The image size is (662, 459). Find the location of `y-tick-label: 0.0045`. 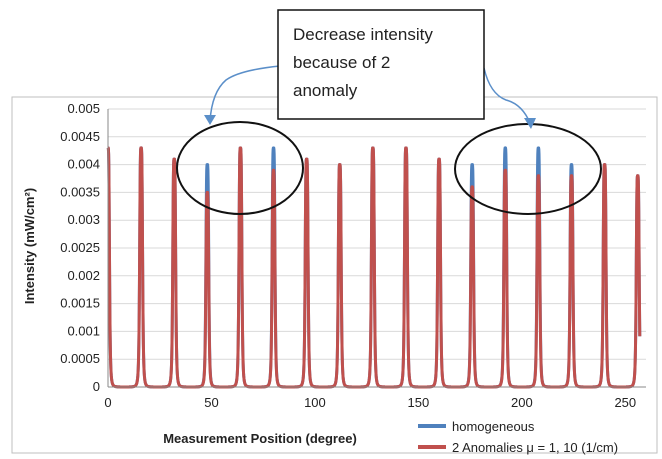

y-tick-label: 0.0045 is located at coordinates (80, 136).